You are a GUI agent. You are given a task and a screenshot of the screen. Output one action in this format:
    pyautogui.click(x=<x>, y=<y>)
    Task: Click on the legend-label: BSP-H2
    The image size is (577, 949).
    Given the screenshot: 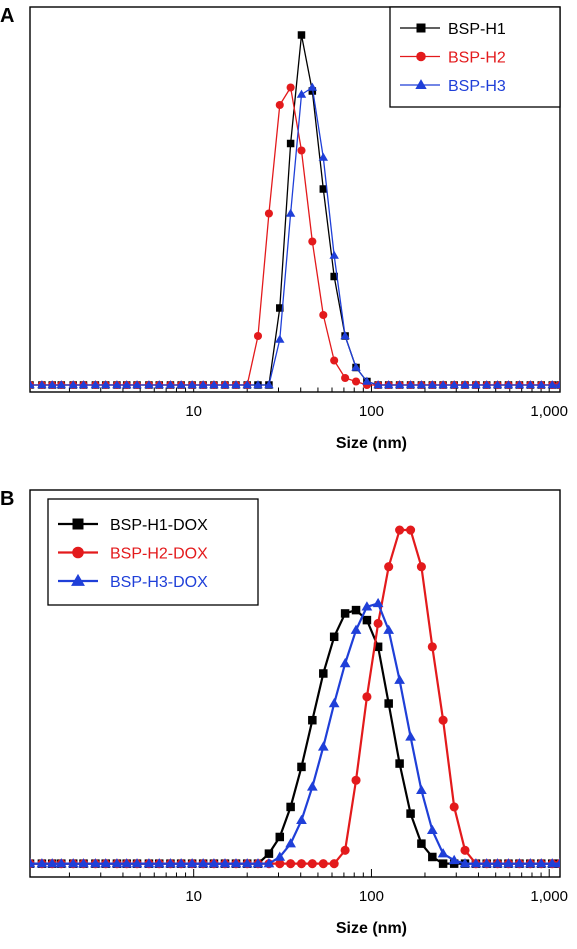 What is the action you would take?
    pyautogui.click(x=477, y=58)
    